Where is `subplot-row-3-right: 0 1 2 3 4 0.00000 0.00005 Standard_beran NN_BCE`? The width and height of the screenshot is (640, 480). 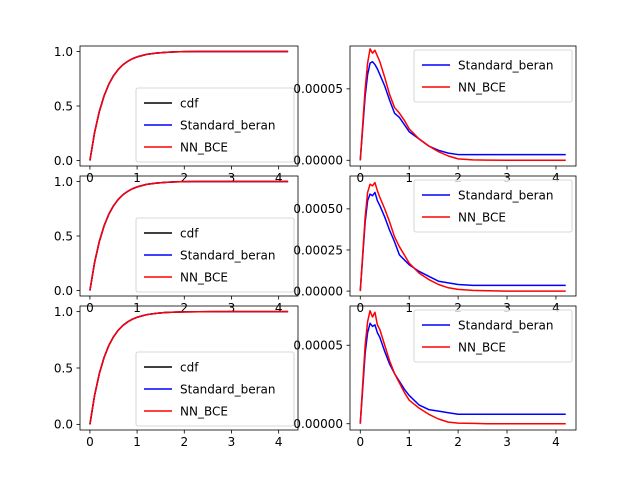
subplot-row-3-right: 0 1 2 3 4 0.00000 0.00005 Standard_beran NN_BCE is located at coordinates (435, 377).